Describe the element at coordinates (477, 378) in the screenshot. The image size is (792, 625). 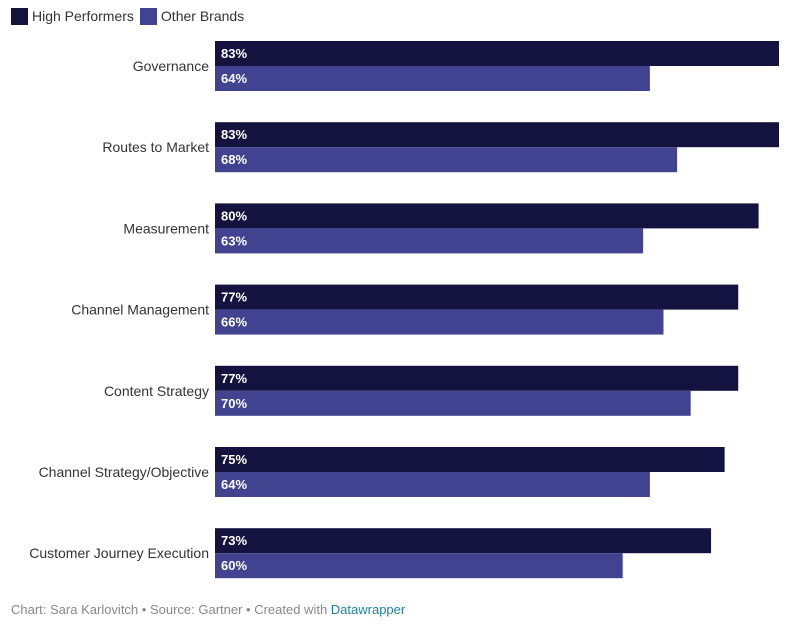
I see `bar-high-performers-content-strategy` at that location.